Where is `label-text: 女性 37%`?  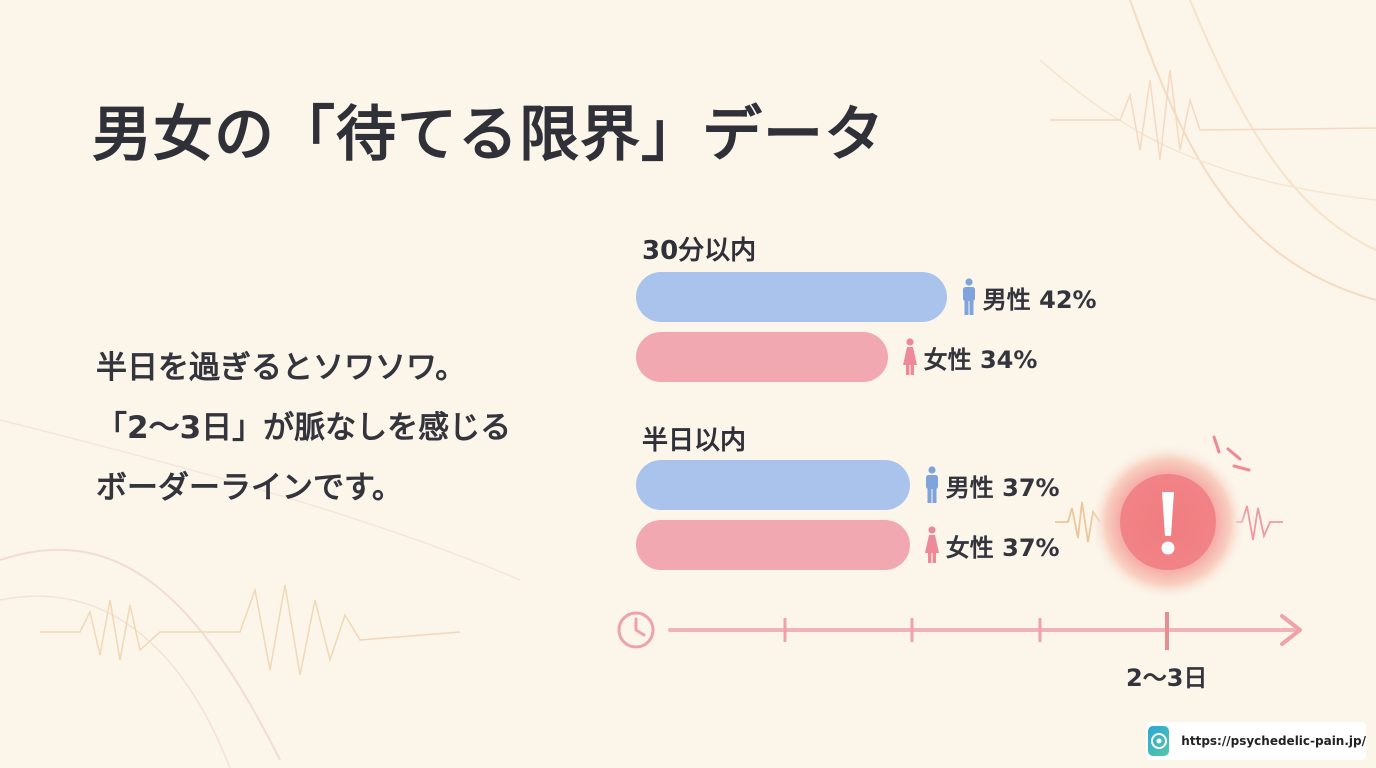 label-text: 女性 37% is located at coordinates (1002, 547).